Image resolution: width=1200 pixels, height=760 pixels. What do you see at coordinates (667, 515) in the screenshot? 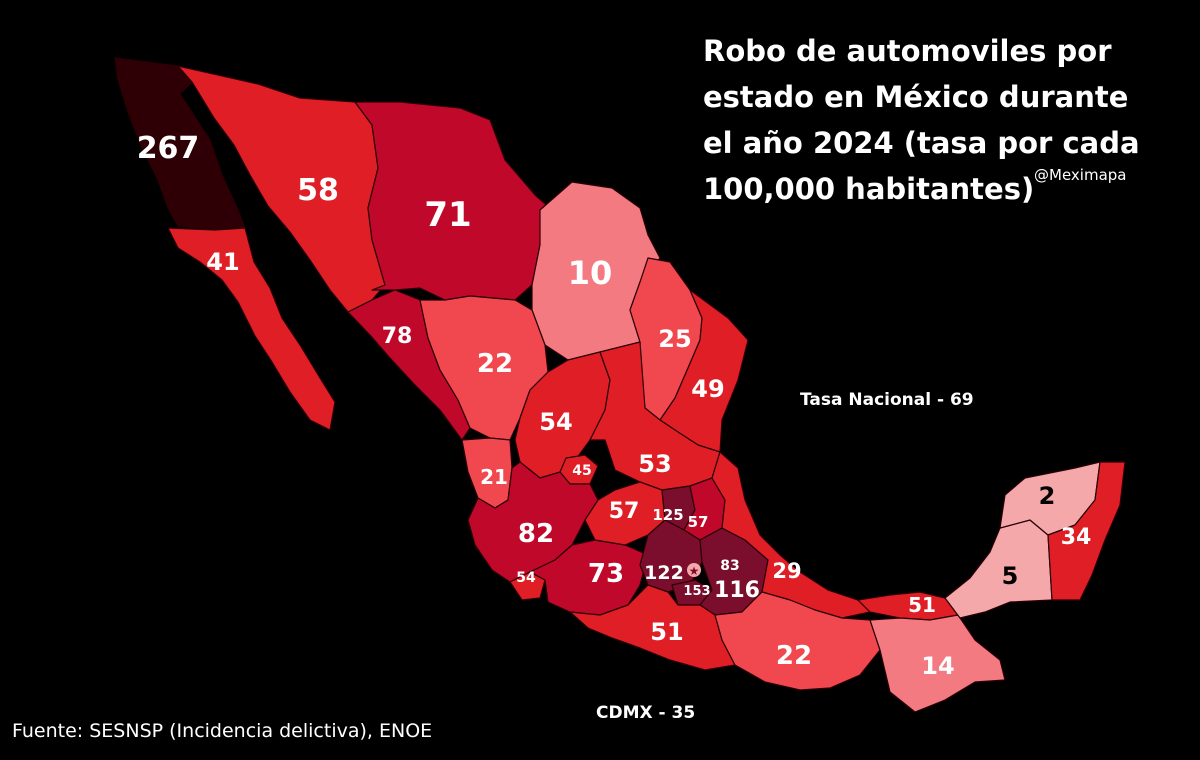
I see `label-queretaro: 125` at bounding box center [667, 515].